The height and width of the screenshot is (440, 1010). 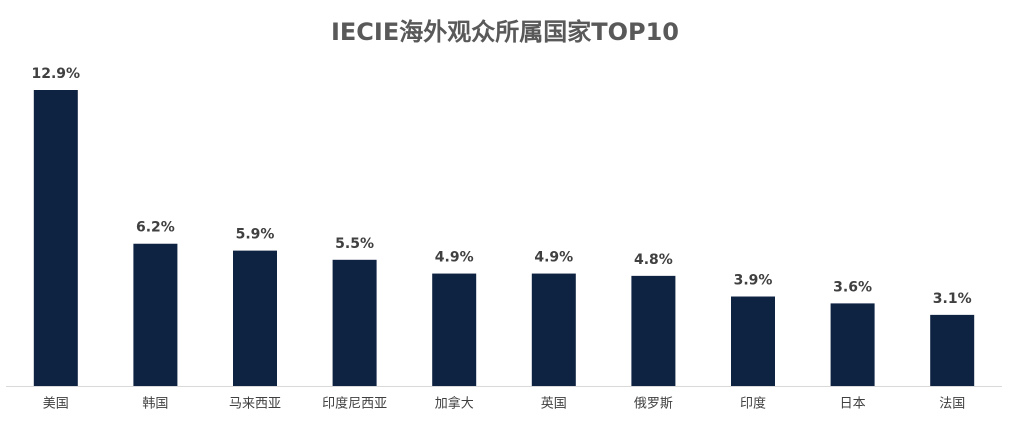 What do you see at coordinates (653, 260) in the screenshot?
I see `value-label: 4.8%` at bounding box center [653, 260].